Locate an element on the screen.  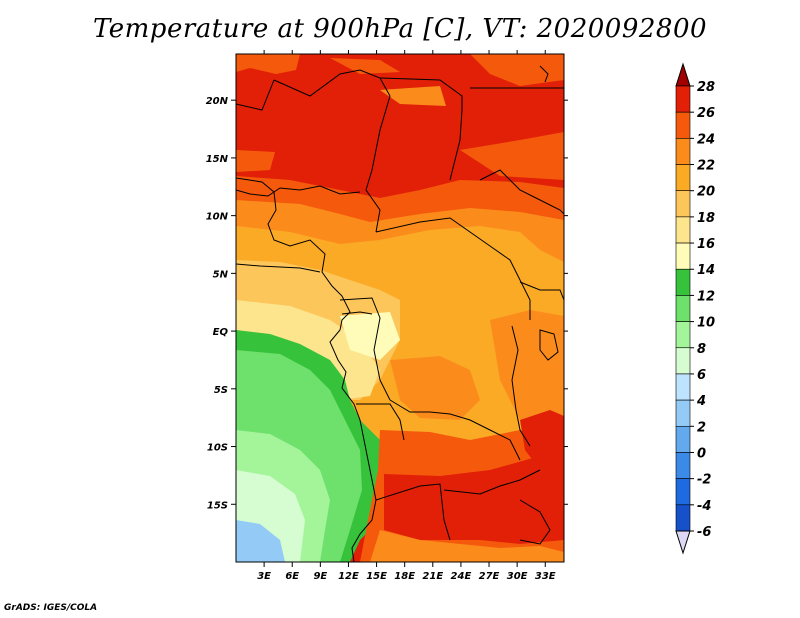
colorbar-label: 28 is located at coordinates (706, 87).